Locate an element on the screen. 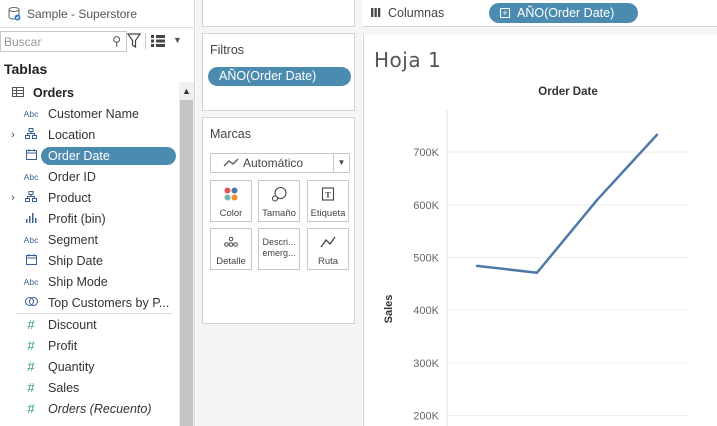  field-label: Ship Mode is located at coordinates (78, 281).